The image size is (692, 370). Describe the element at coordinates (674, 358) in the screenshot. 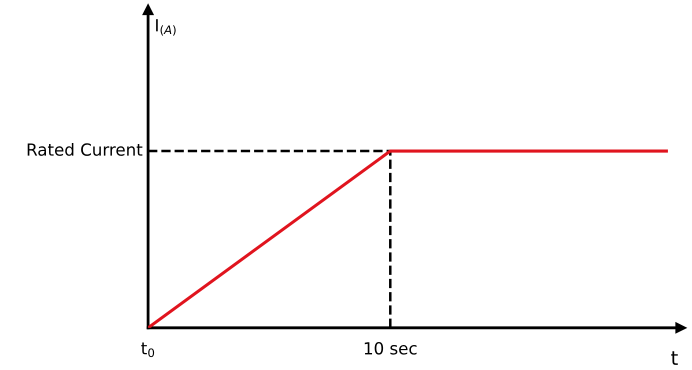

I see `x-axis-title: t` at that location.